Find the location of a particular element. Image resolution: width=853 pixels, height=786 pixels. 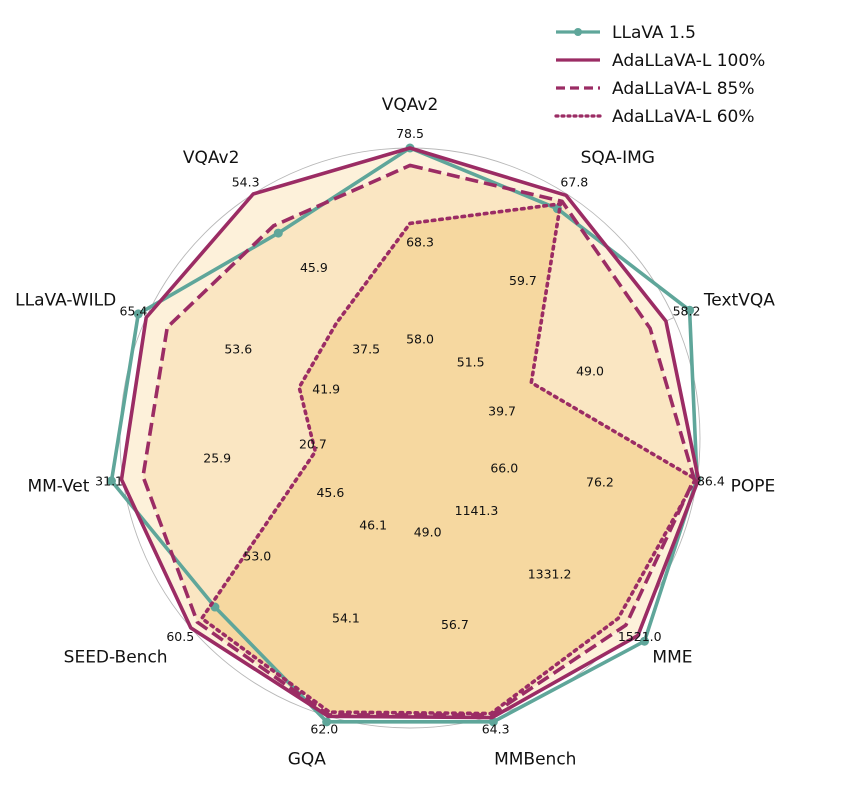

axis-name: MME is located at coordinates (672, 658).